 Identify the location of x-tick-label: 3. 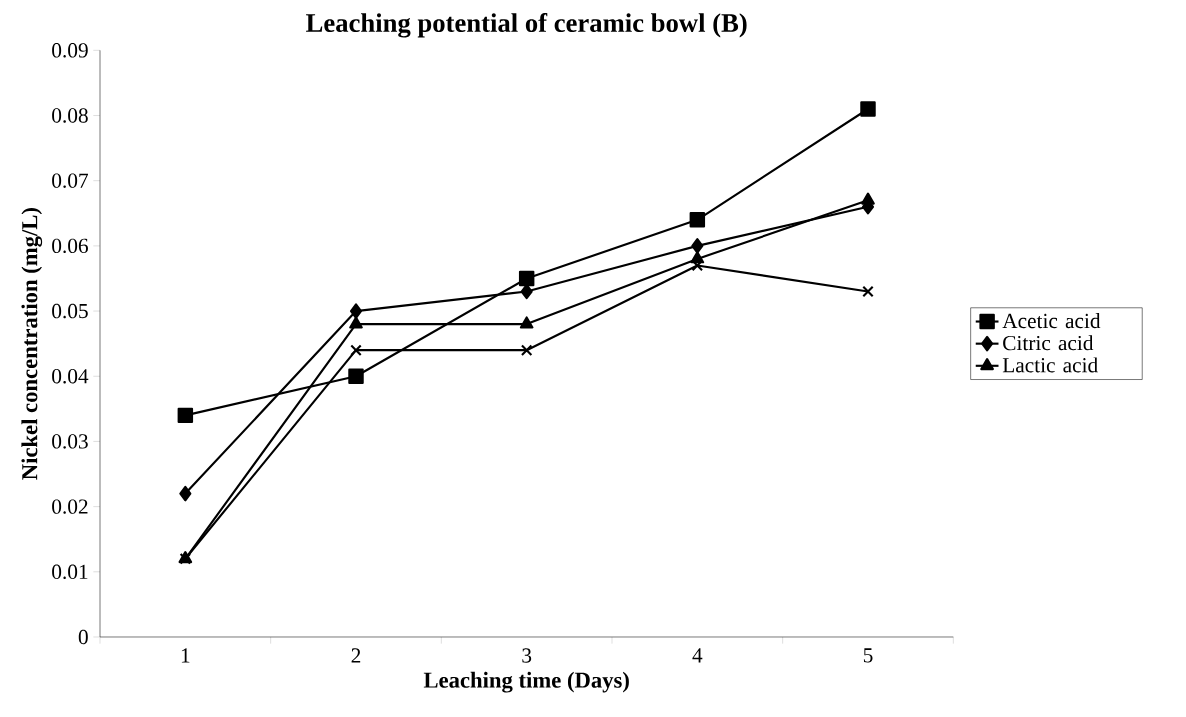
(527, 655).